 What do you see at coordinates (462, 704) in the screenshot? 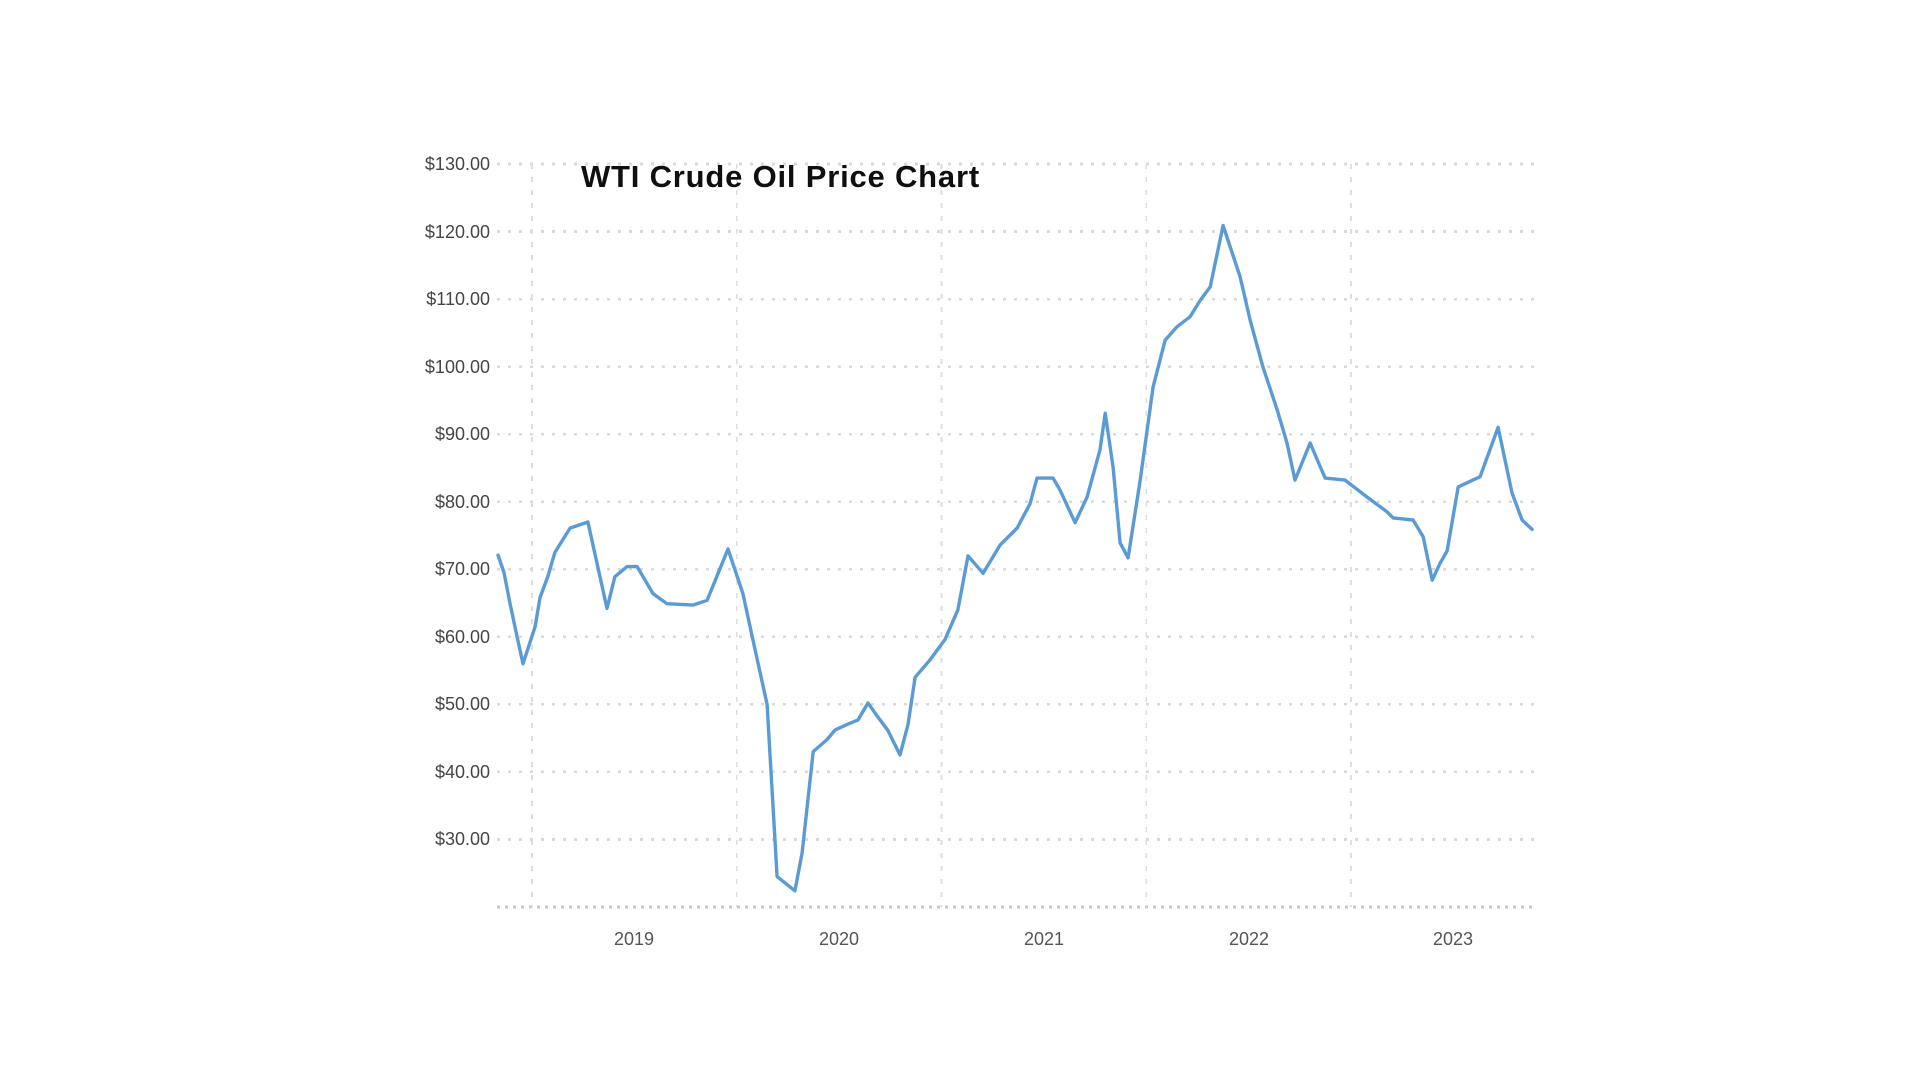
I see `y-axis-tick-label: $50.00` at bounding box center [462, 704].